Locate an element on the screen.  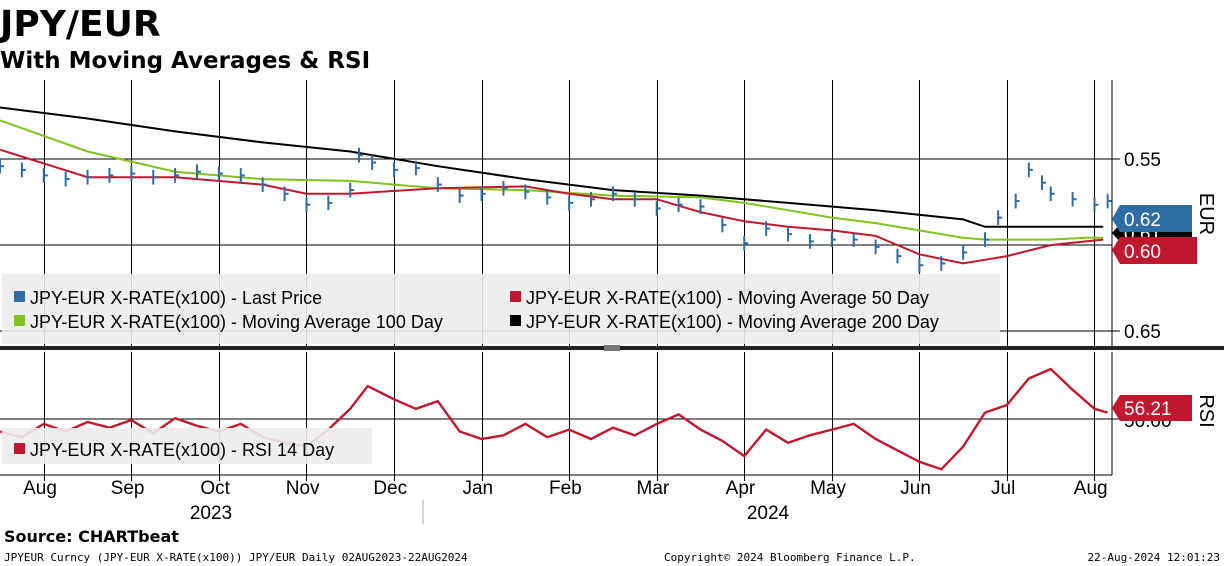
chart-subtitle: With Moving Averages & RSI is located at coordinates (185, 61).